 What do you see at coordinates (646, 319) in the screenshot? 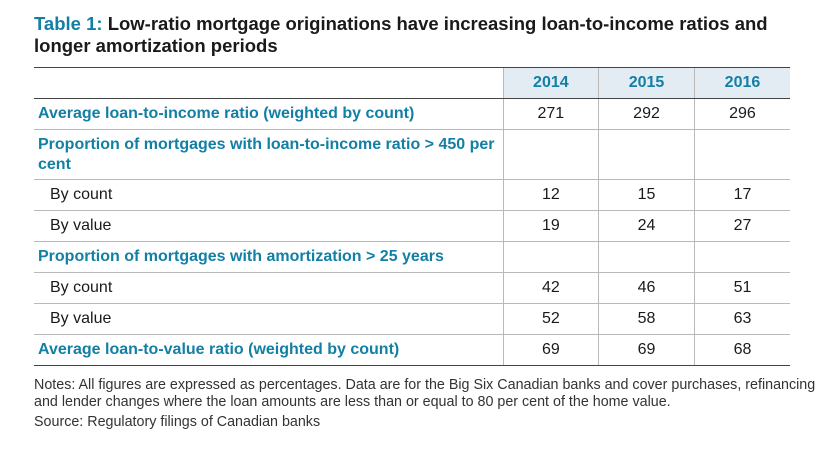
I see `table-cell: 58` at bounding box center [646, 319].